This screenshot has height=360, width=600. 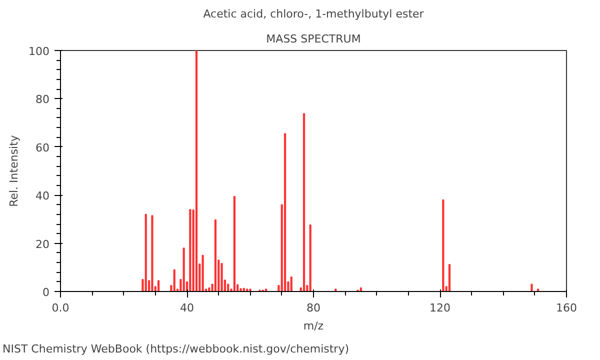 I want to click on x-tick-label: 120, so click(x=440, y=308).